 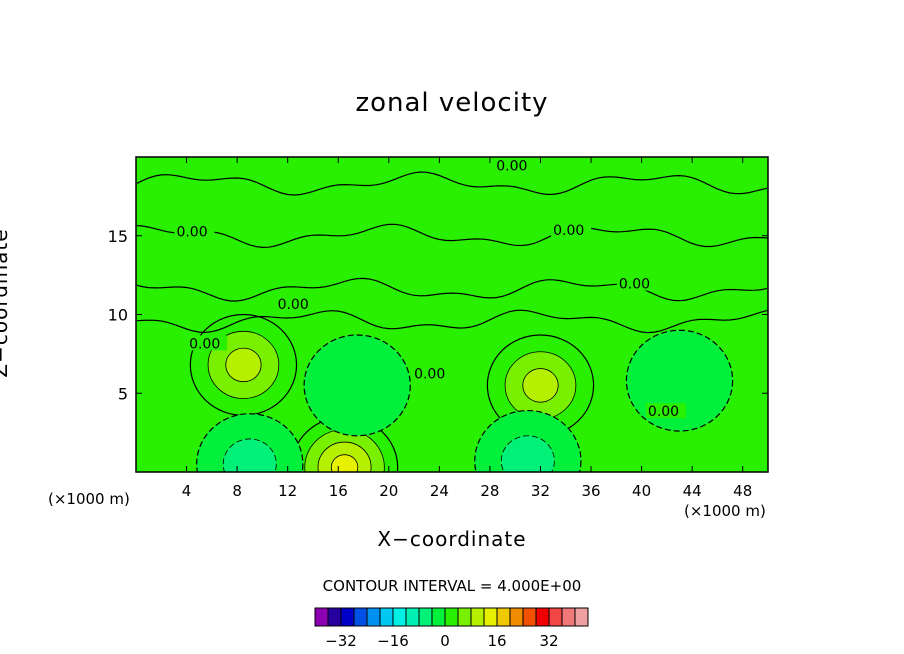 I want to click on colorbar-tick-label: 32, so click(x=548, y=641).